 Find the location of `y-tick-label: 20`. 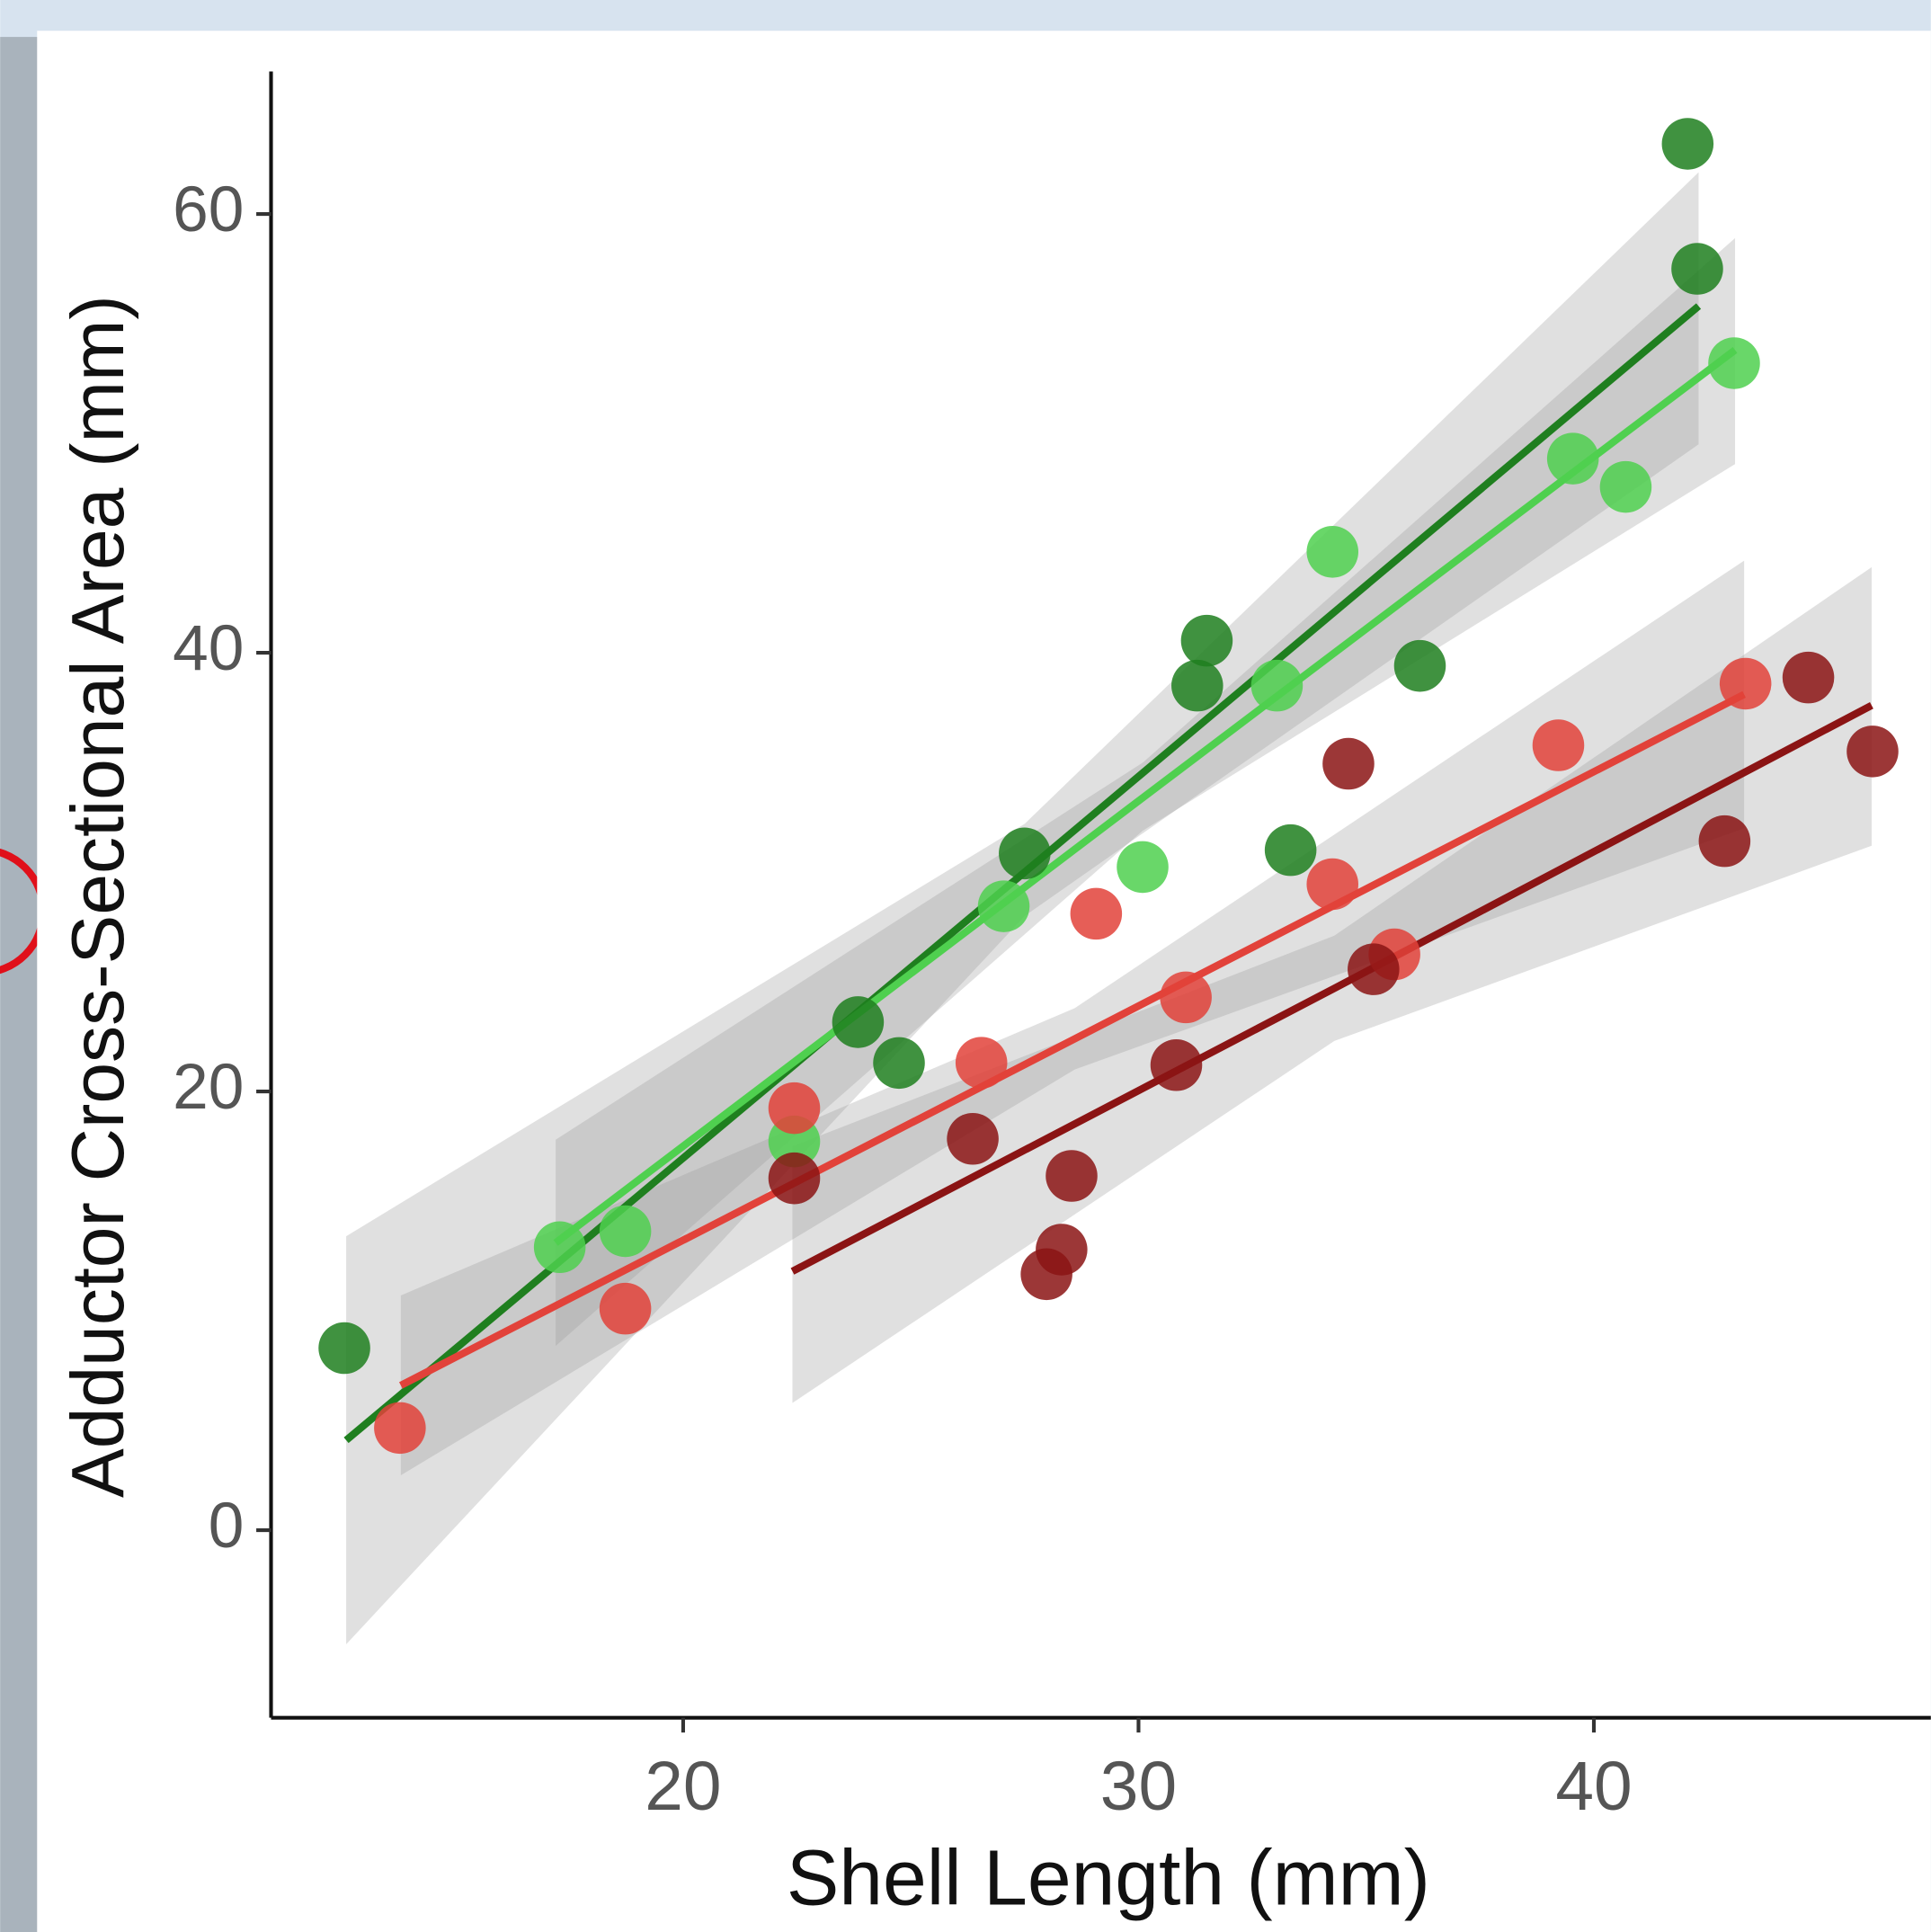

y-tick-label: 20 is located at coordinates (208, 1087).